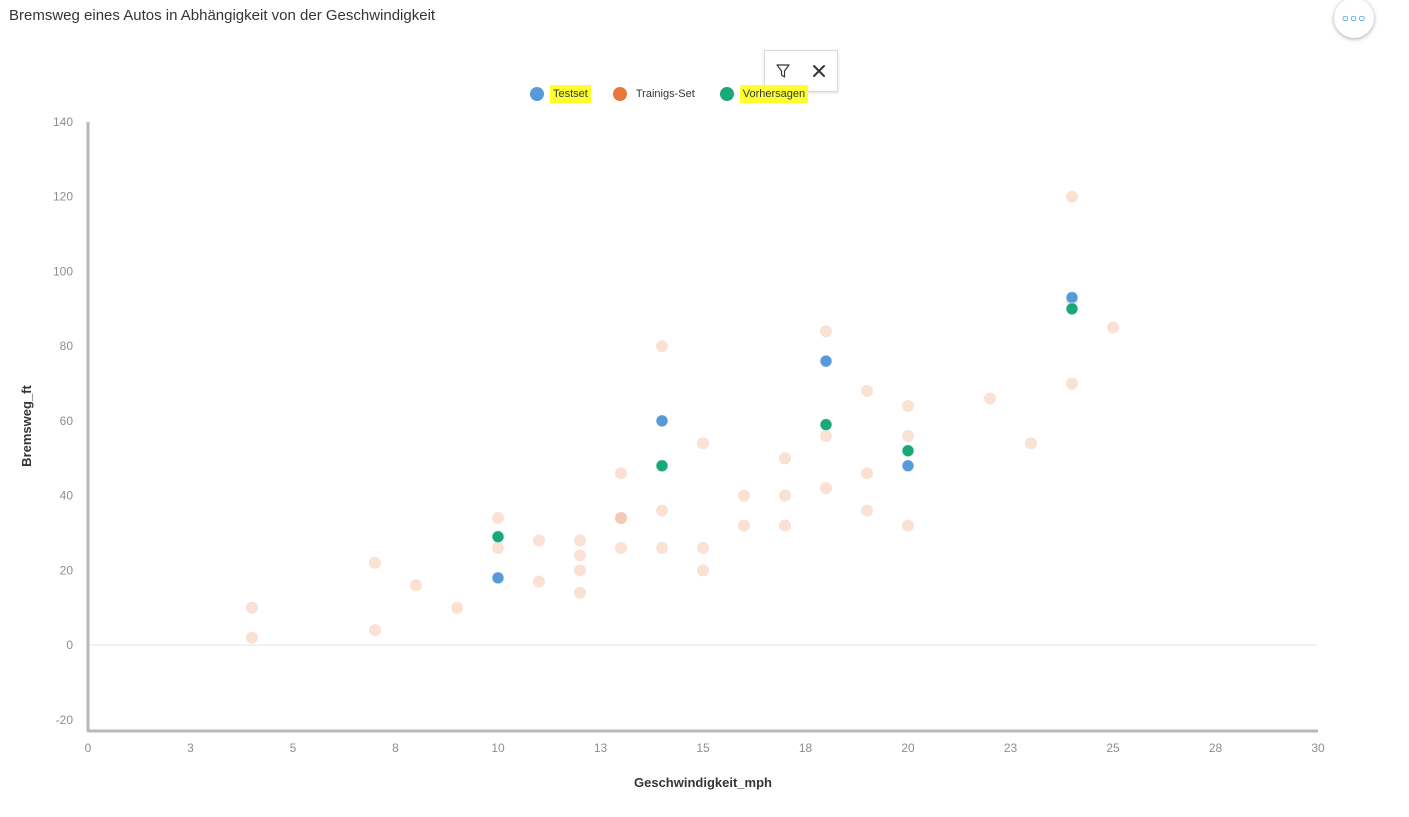  I want to click on y-tick-label: 80, so click(67, 346).